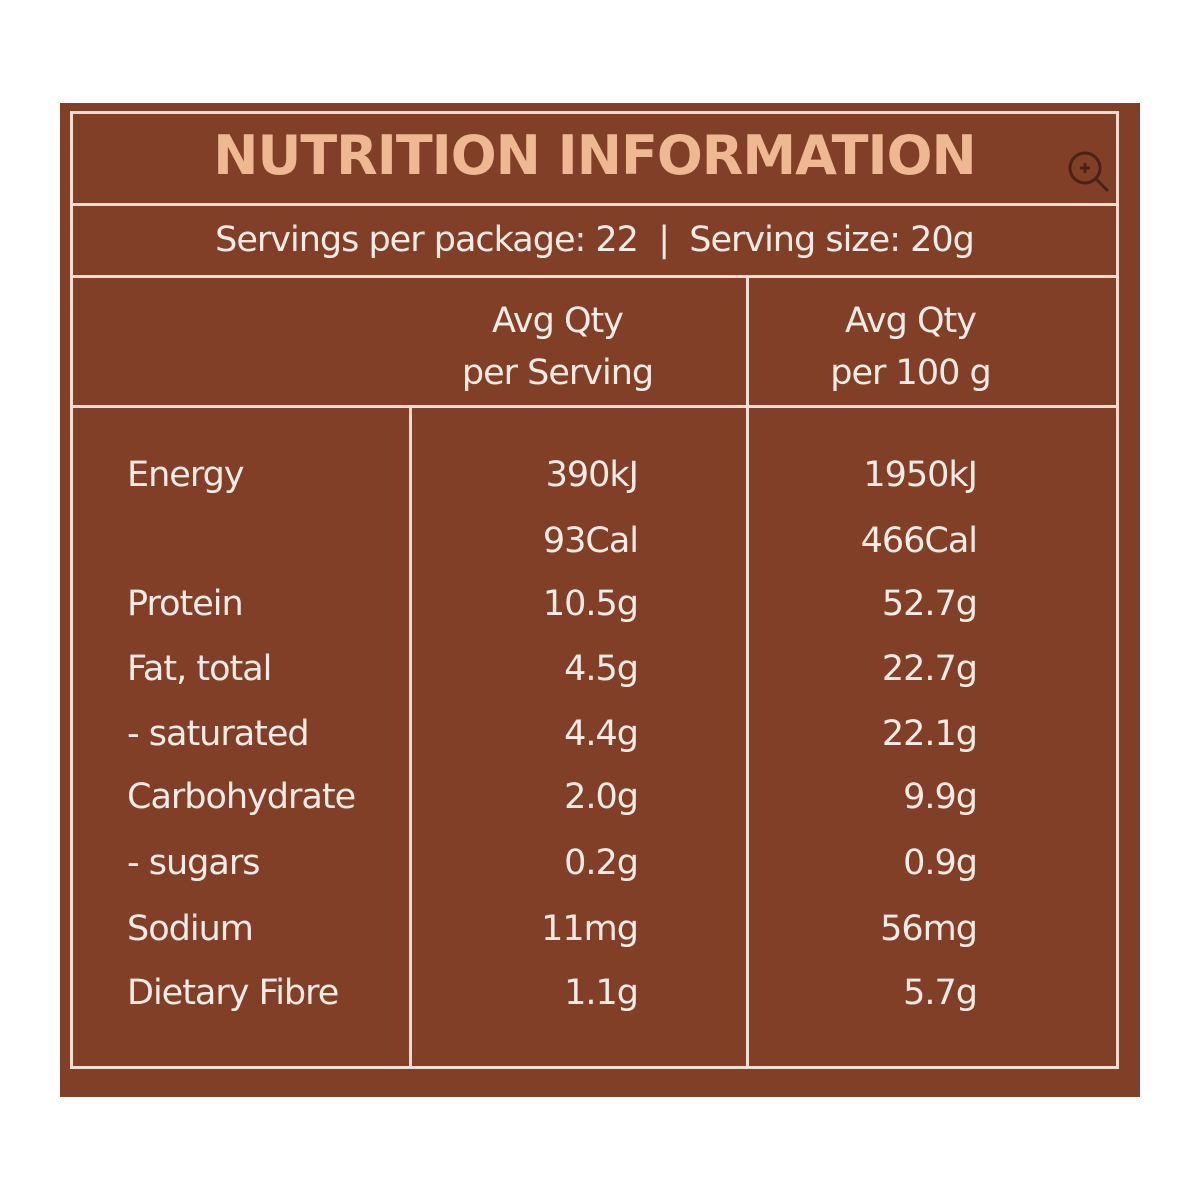 Image resolution: width=1200 pixels, height=1200 pixels. What do you see at coordinates (595, 112) in the screenshot?
I see `border-top` at bounding box center [595, 112].